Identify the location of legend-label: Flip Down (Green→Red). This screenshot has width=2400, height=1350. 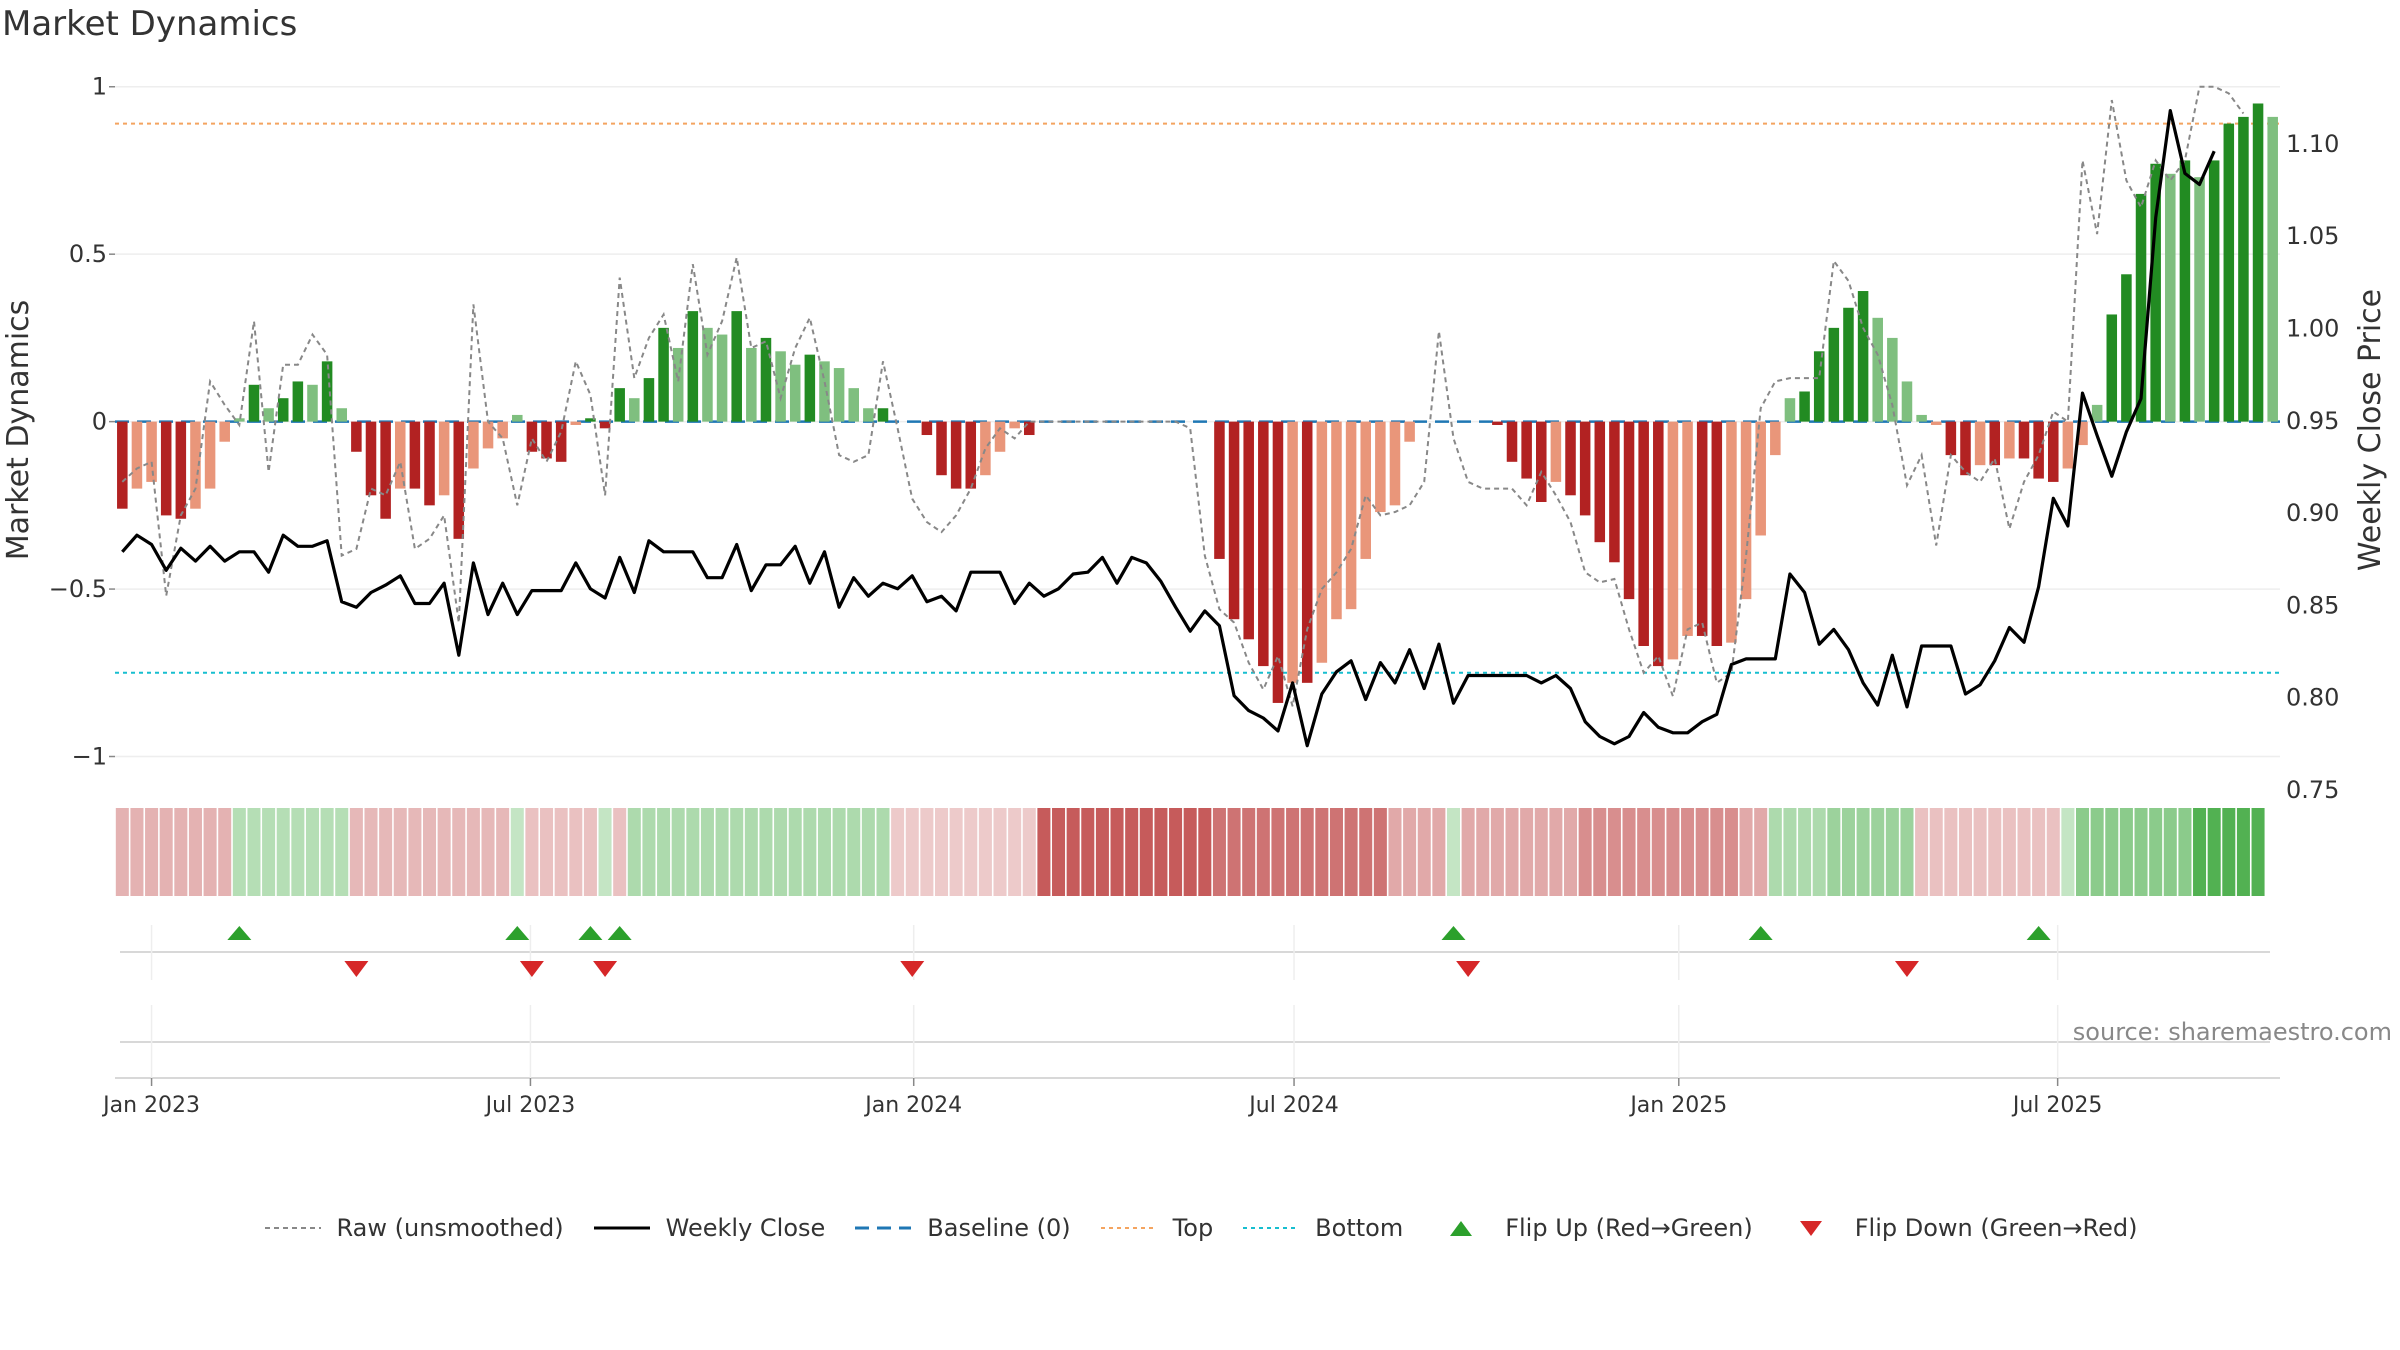
(1996, 1228).